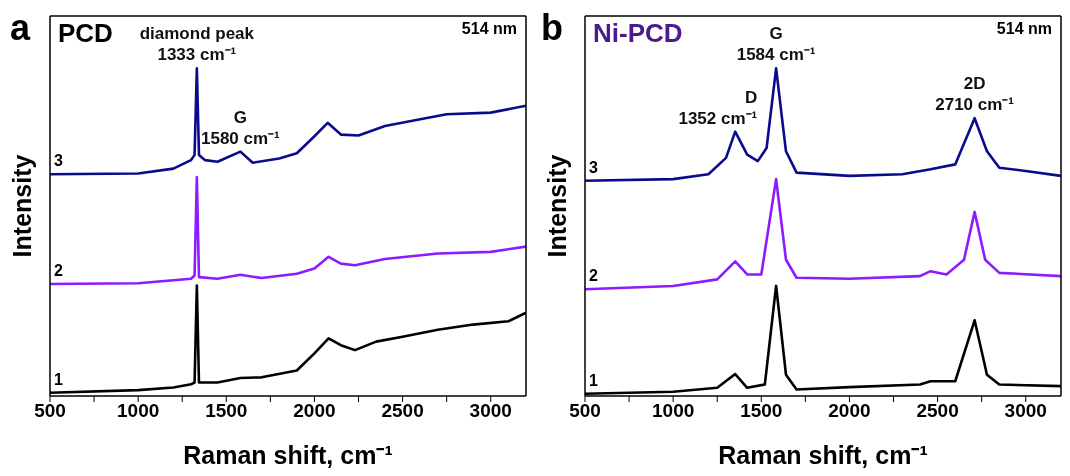 The image size is (1070, 476). Describe the element at coordinates (718, 107) in the screenshot. I see `annotation: D 1352 cm⁻¹` at that location.